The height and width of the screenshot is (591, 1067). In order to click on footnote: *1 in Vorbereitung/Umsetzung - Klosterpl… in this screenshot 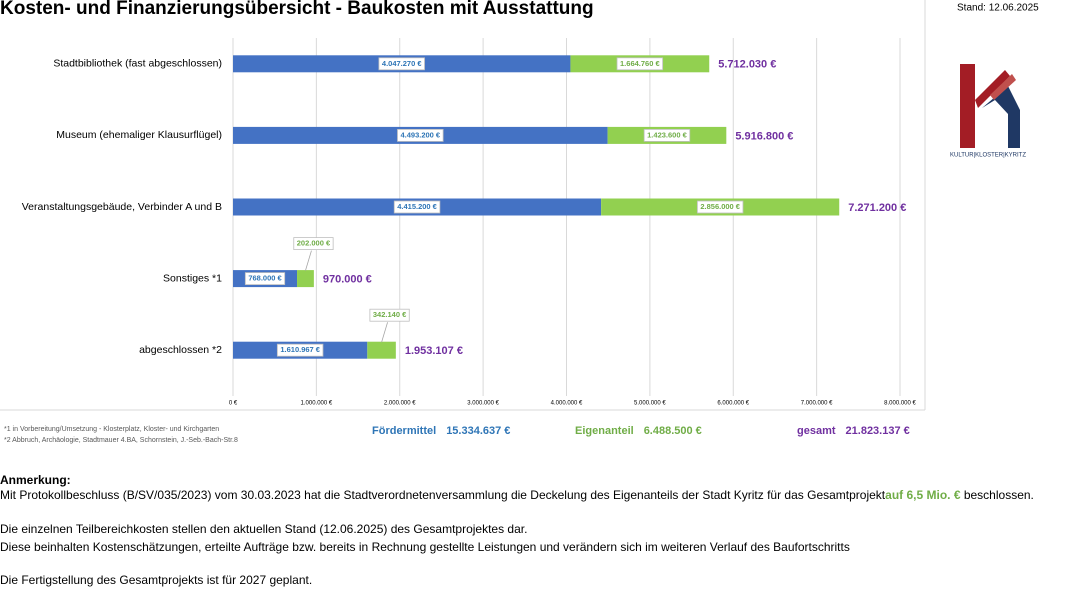, I will do `click(111, 429)`.